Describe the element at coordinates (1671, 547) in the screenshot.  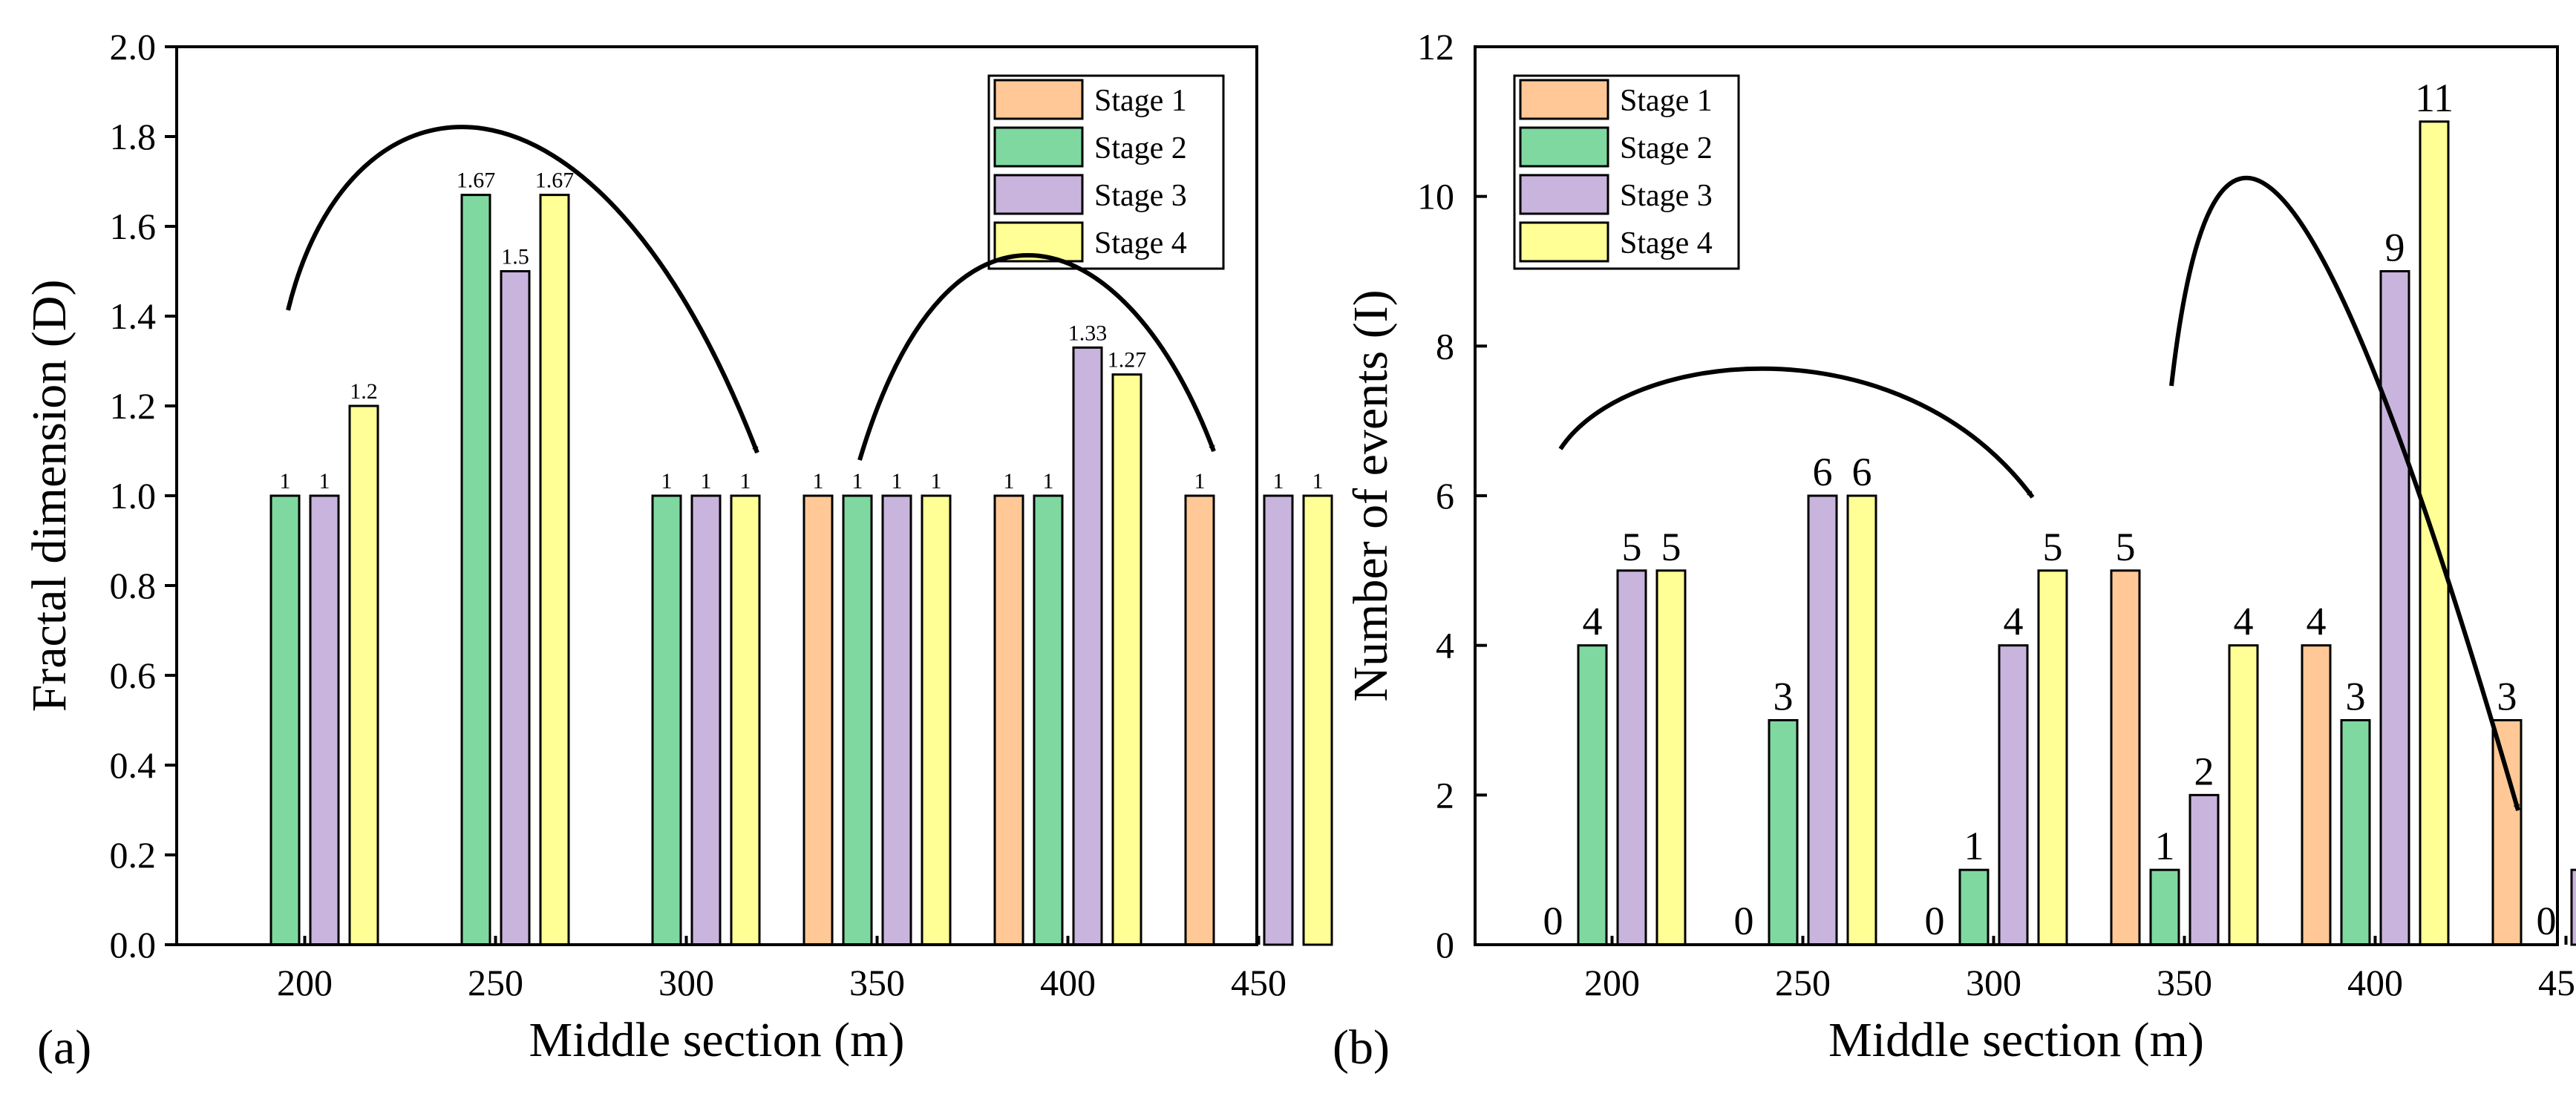
I see `data-label-stage4-200: 5` at that location.